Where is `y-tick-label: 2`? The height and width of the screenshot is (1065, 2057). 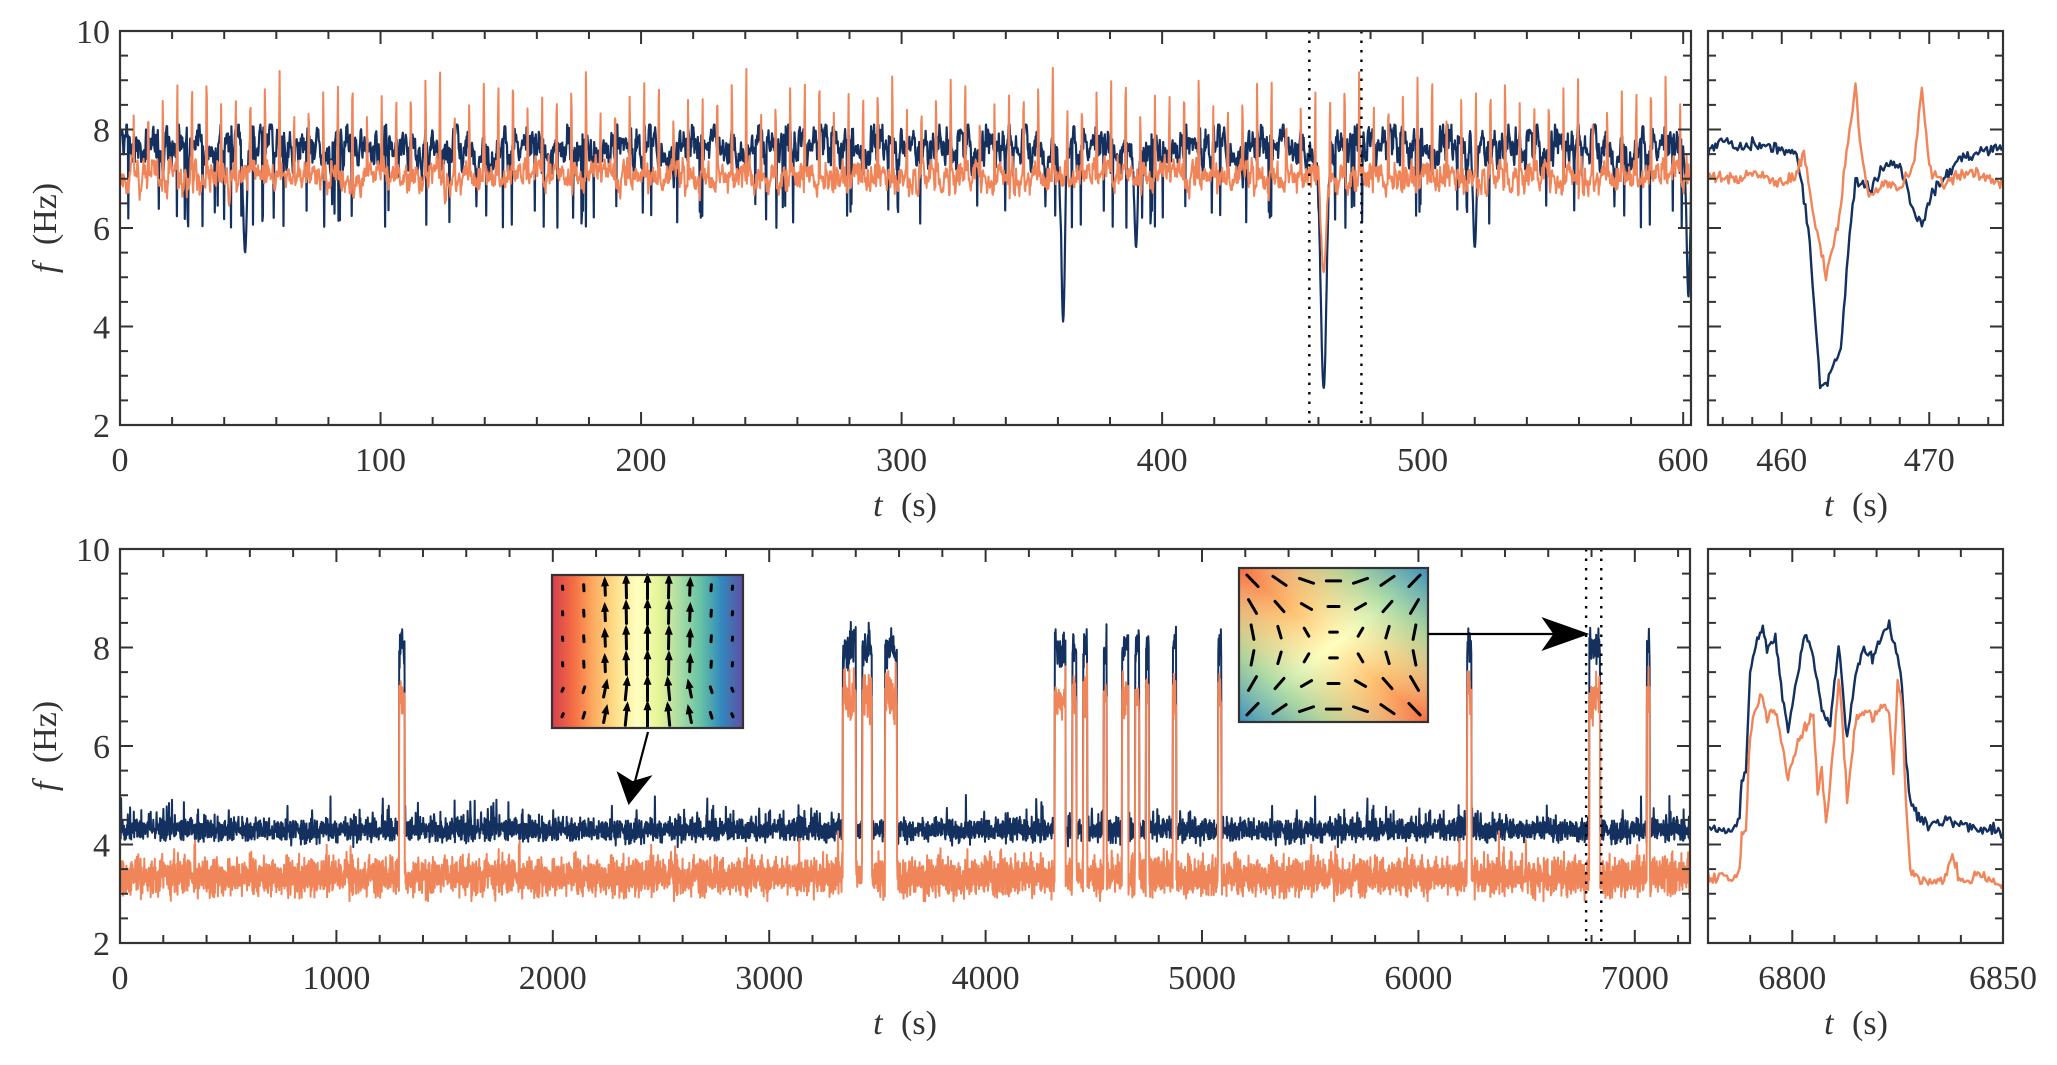 y-tick-label: 2 is located at coordinates (101, 944).